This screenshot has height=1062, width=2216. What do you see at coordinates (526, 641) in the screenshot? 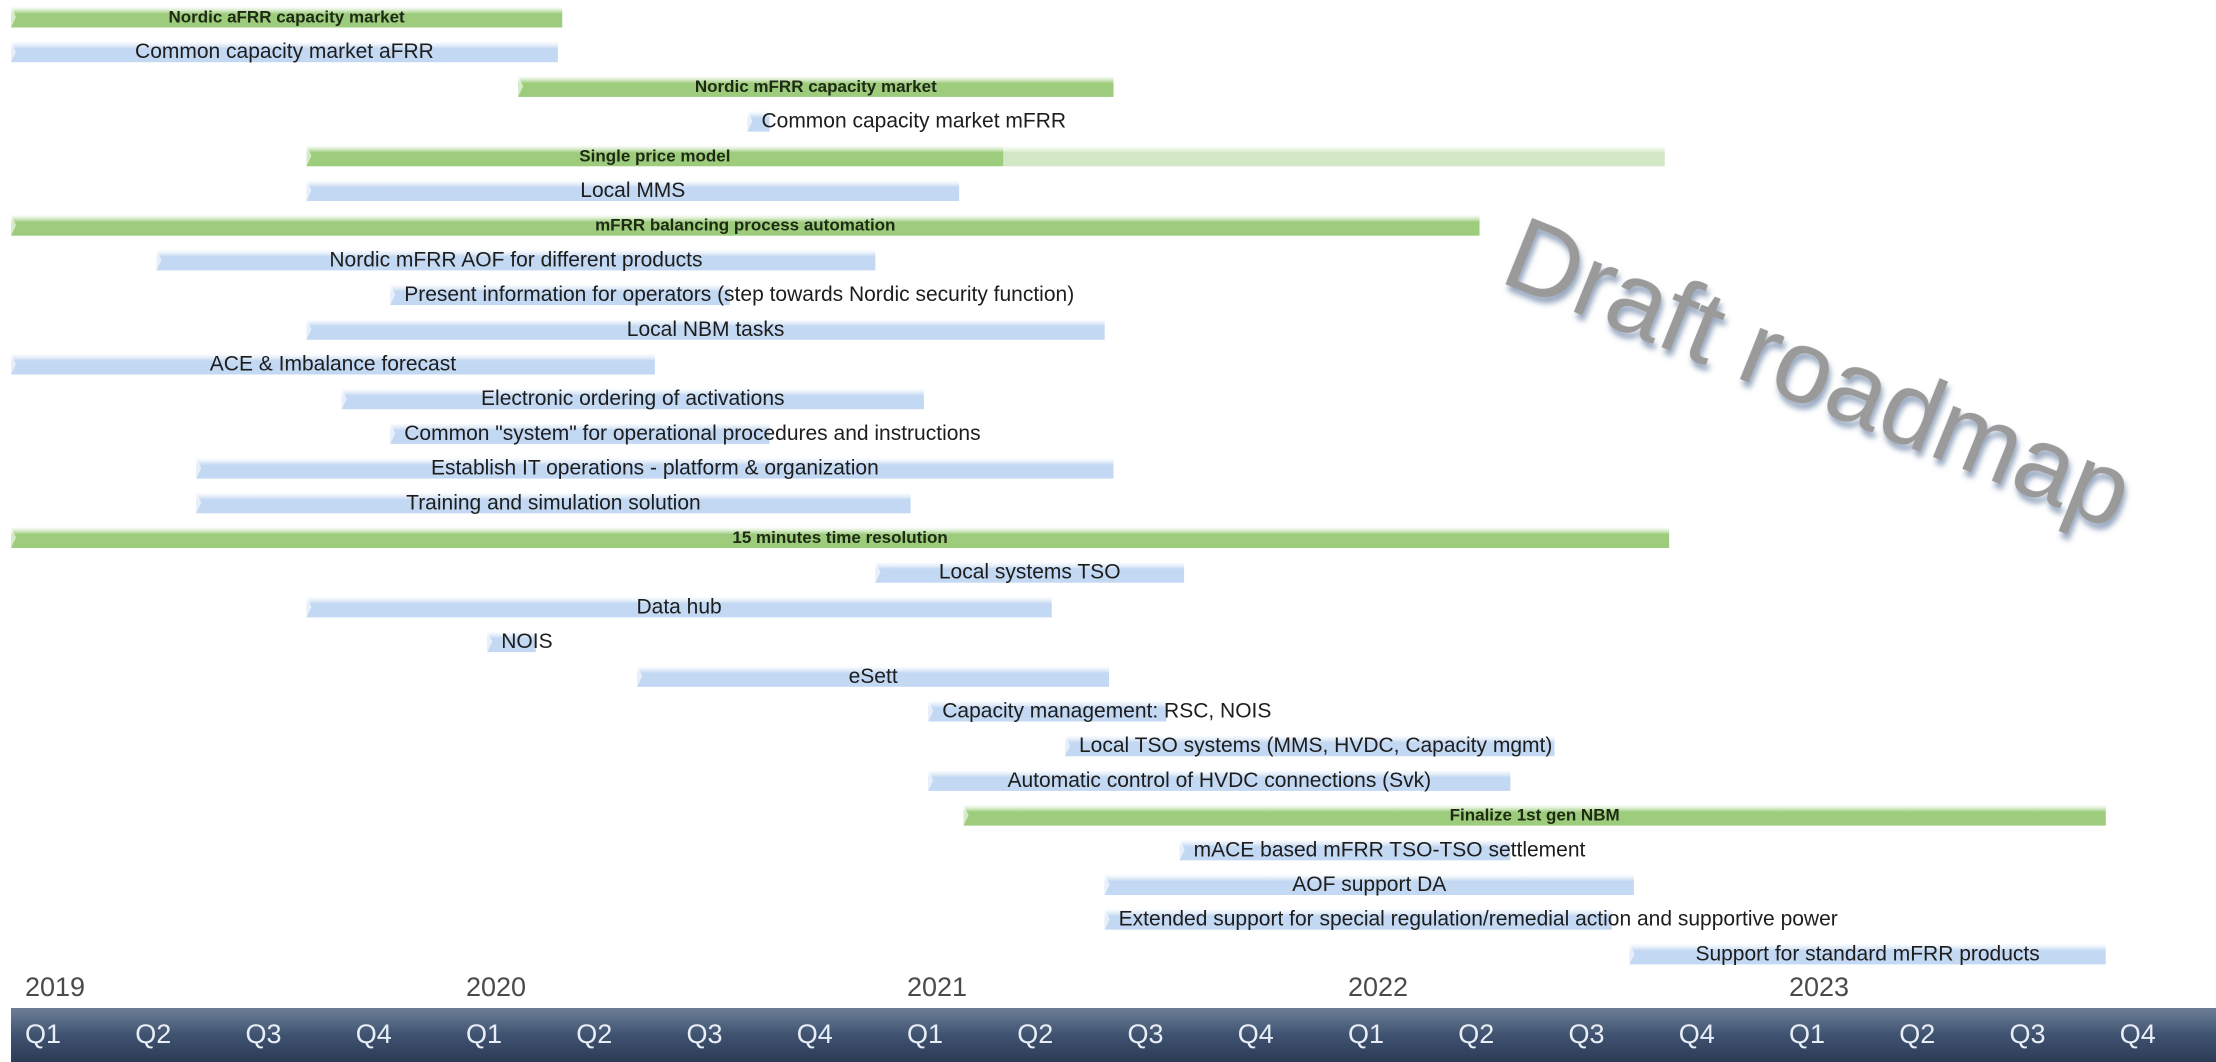
I see `task-label: NOIS` at bounding box center [526, 641].